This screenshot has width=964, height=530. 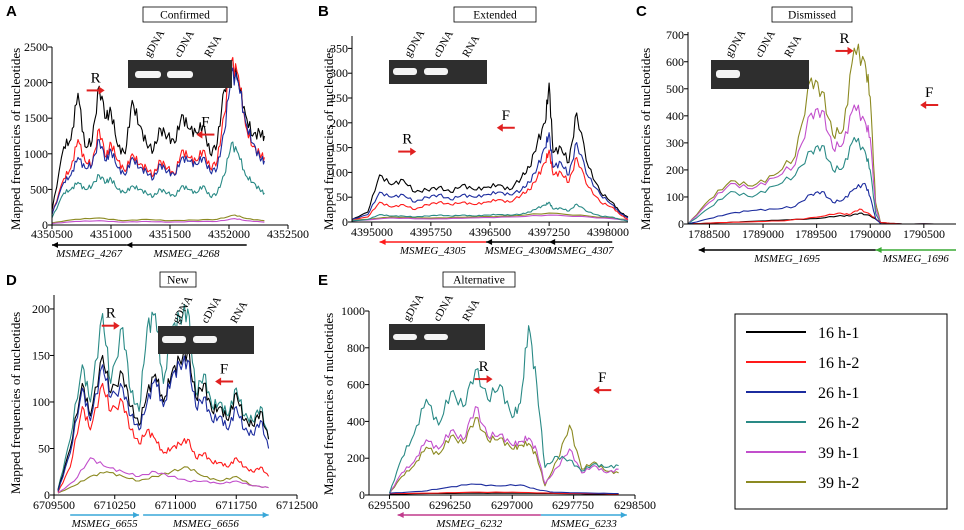 I want to click on y-tick-label-d-1: 50, so click(x=44, y=449).